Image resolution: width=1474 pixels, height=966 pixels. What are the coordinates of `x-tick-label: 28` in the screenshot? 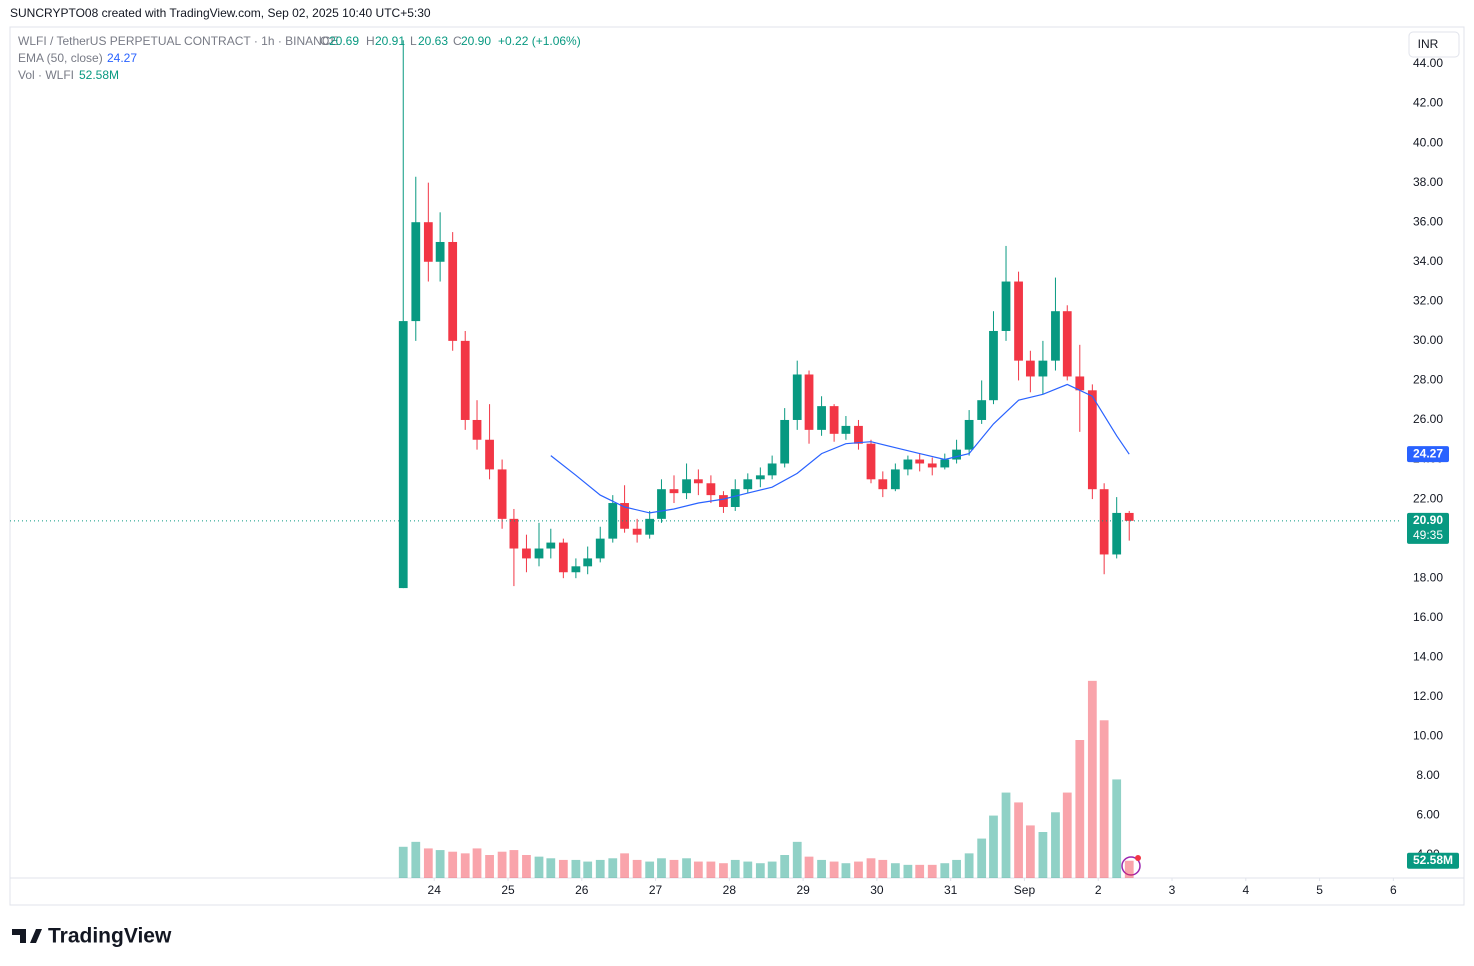 It's located at (730, 890).